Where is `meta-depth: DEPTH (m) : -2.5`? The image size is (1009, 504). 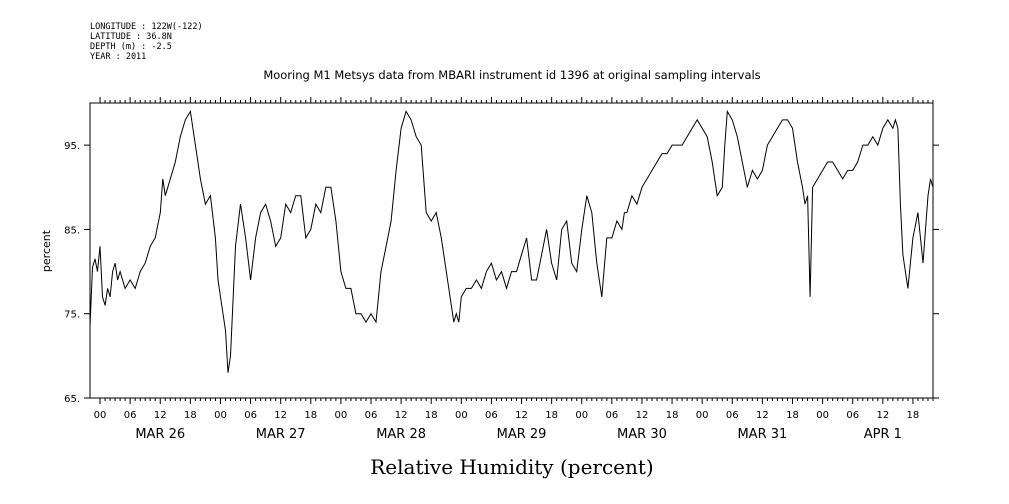
meta-depth: DEPTH (m) : -2.5 is located at coordinates (131, 47).